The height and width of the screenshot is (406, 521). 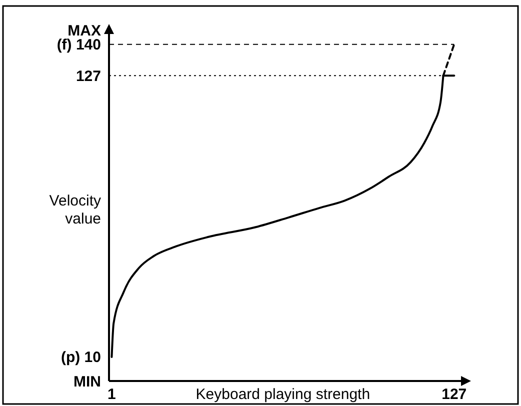 What do you see at coordinates (283, 394) in the screenshot?
I see `x-axis-title: Keyboard playing strength` at bounding box center [283, 394].